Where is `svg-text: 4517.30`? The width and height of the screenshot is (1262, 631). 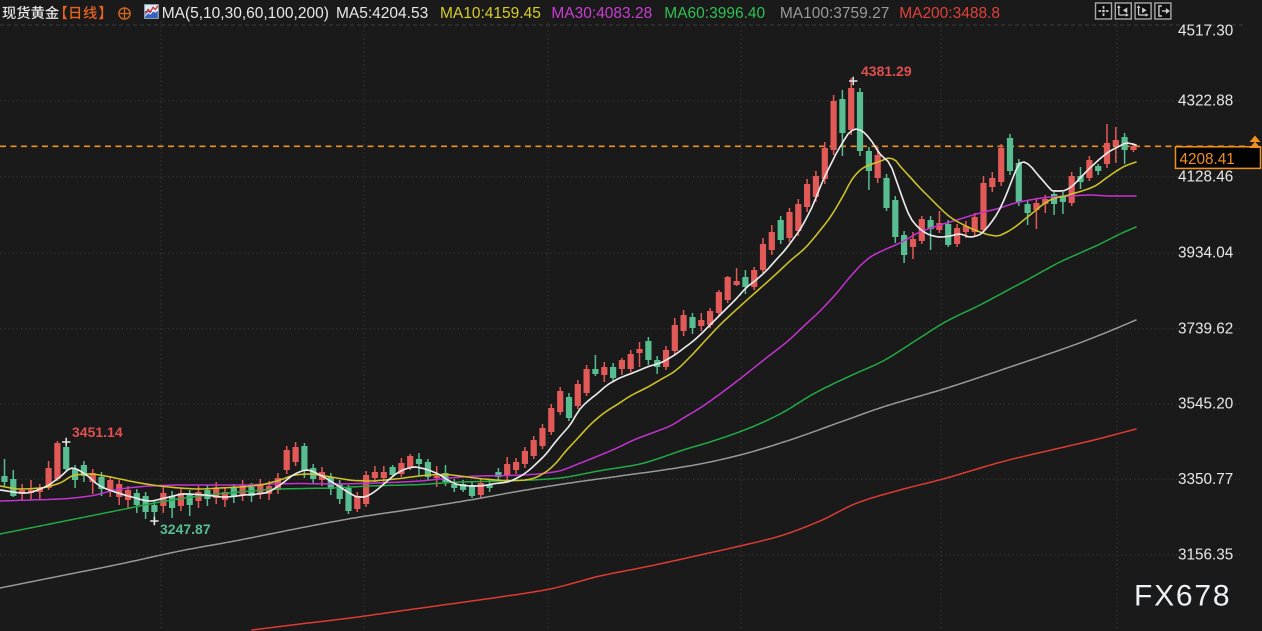
svg-text: 4517.30 is located at coordinates (1205, 31).